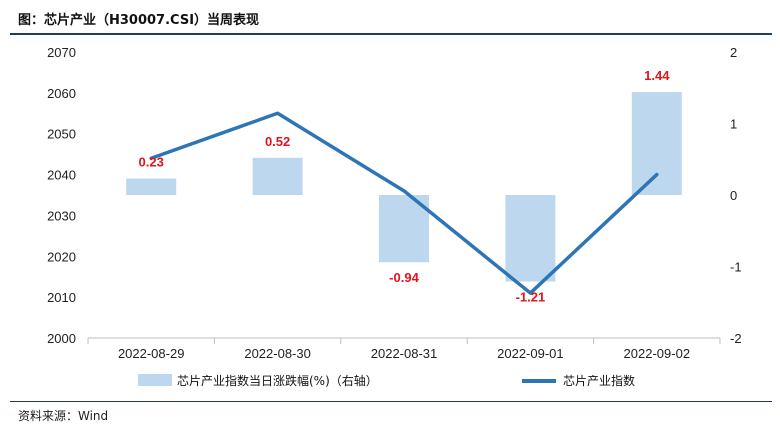 Image resolution: width=780 pixels, height=438 pixels. What do you see at coordinates (155, 380) in the screenshot?
I see `legend-swatch-bar` at bounding box center [155, 380].